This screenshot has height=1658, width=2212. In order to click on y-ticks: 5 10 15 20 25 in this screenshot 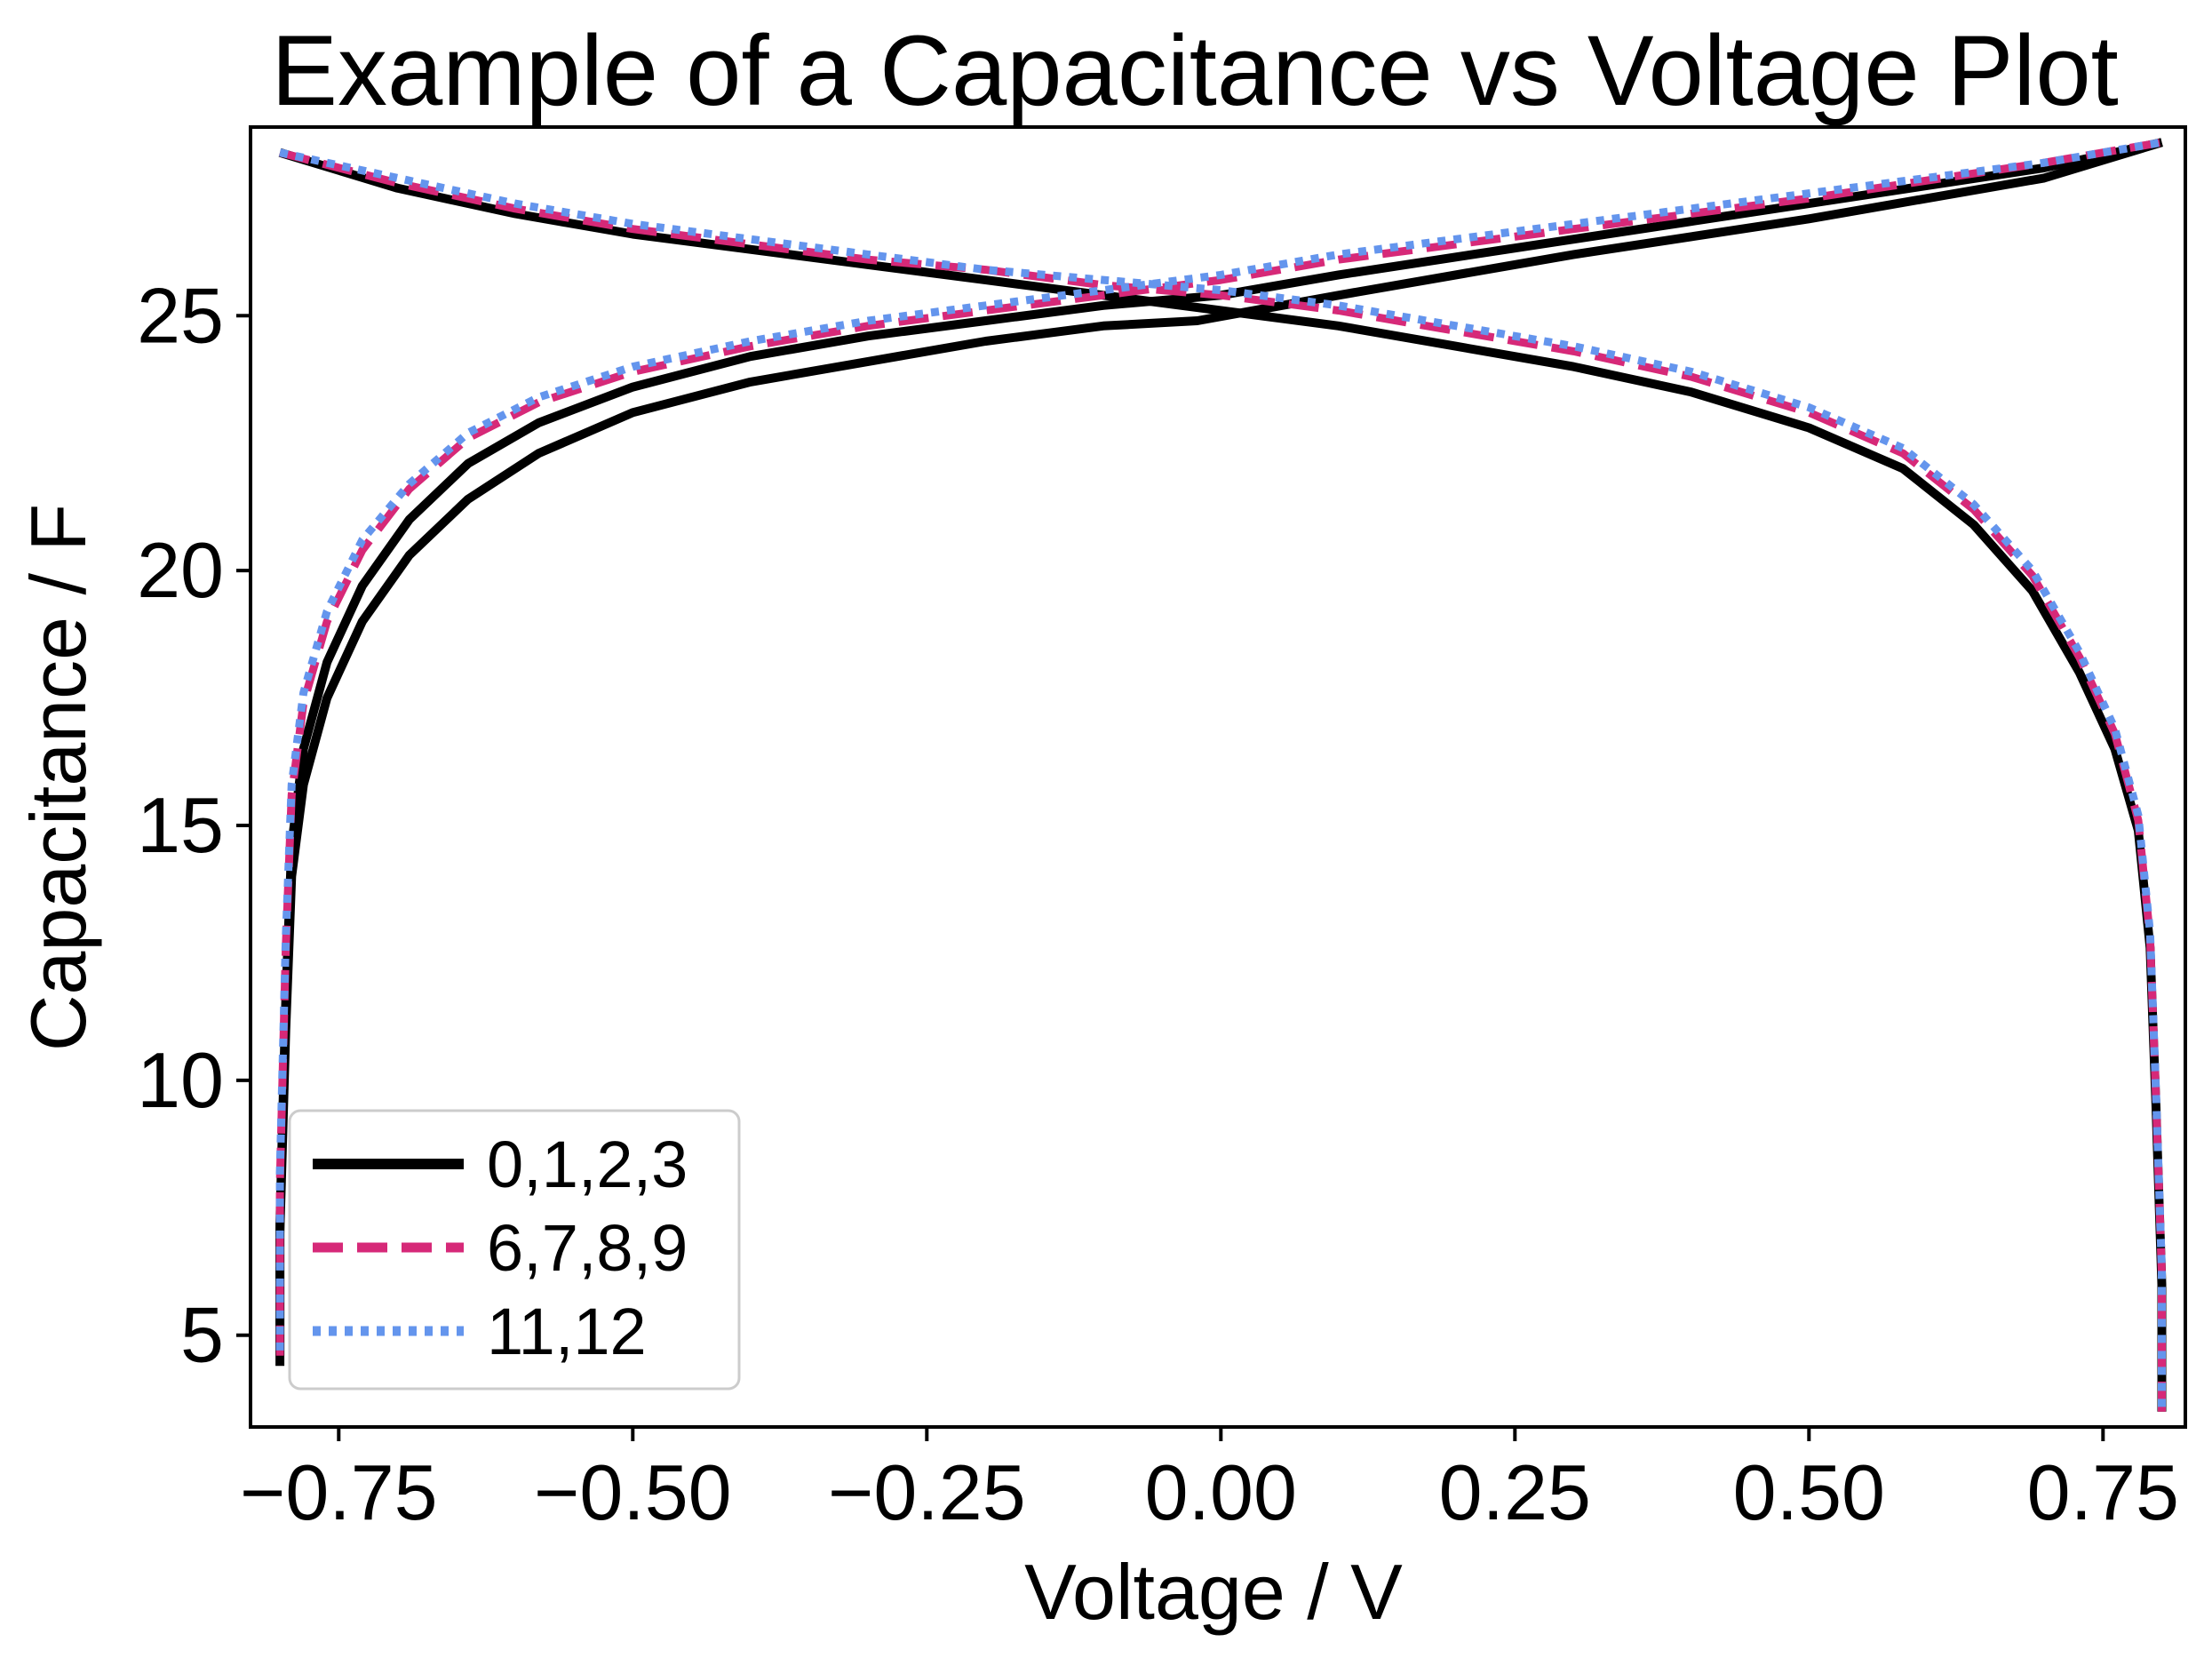, I will do `click(194, 825)`.